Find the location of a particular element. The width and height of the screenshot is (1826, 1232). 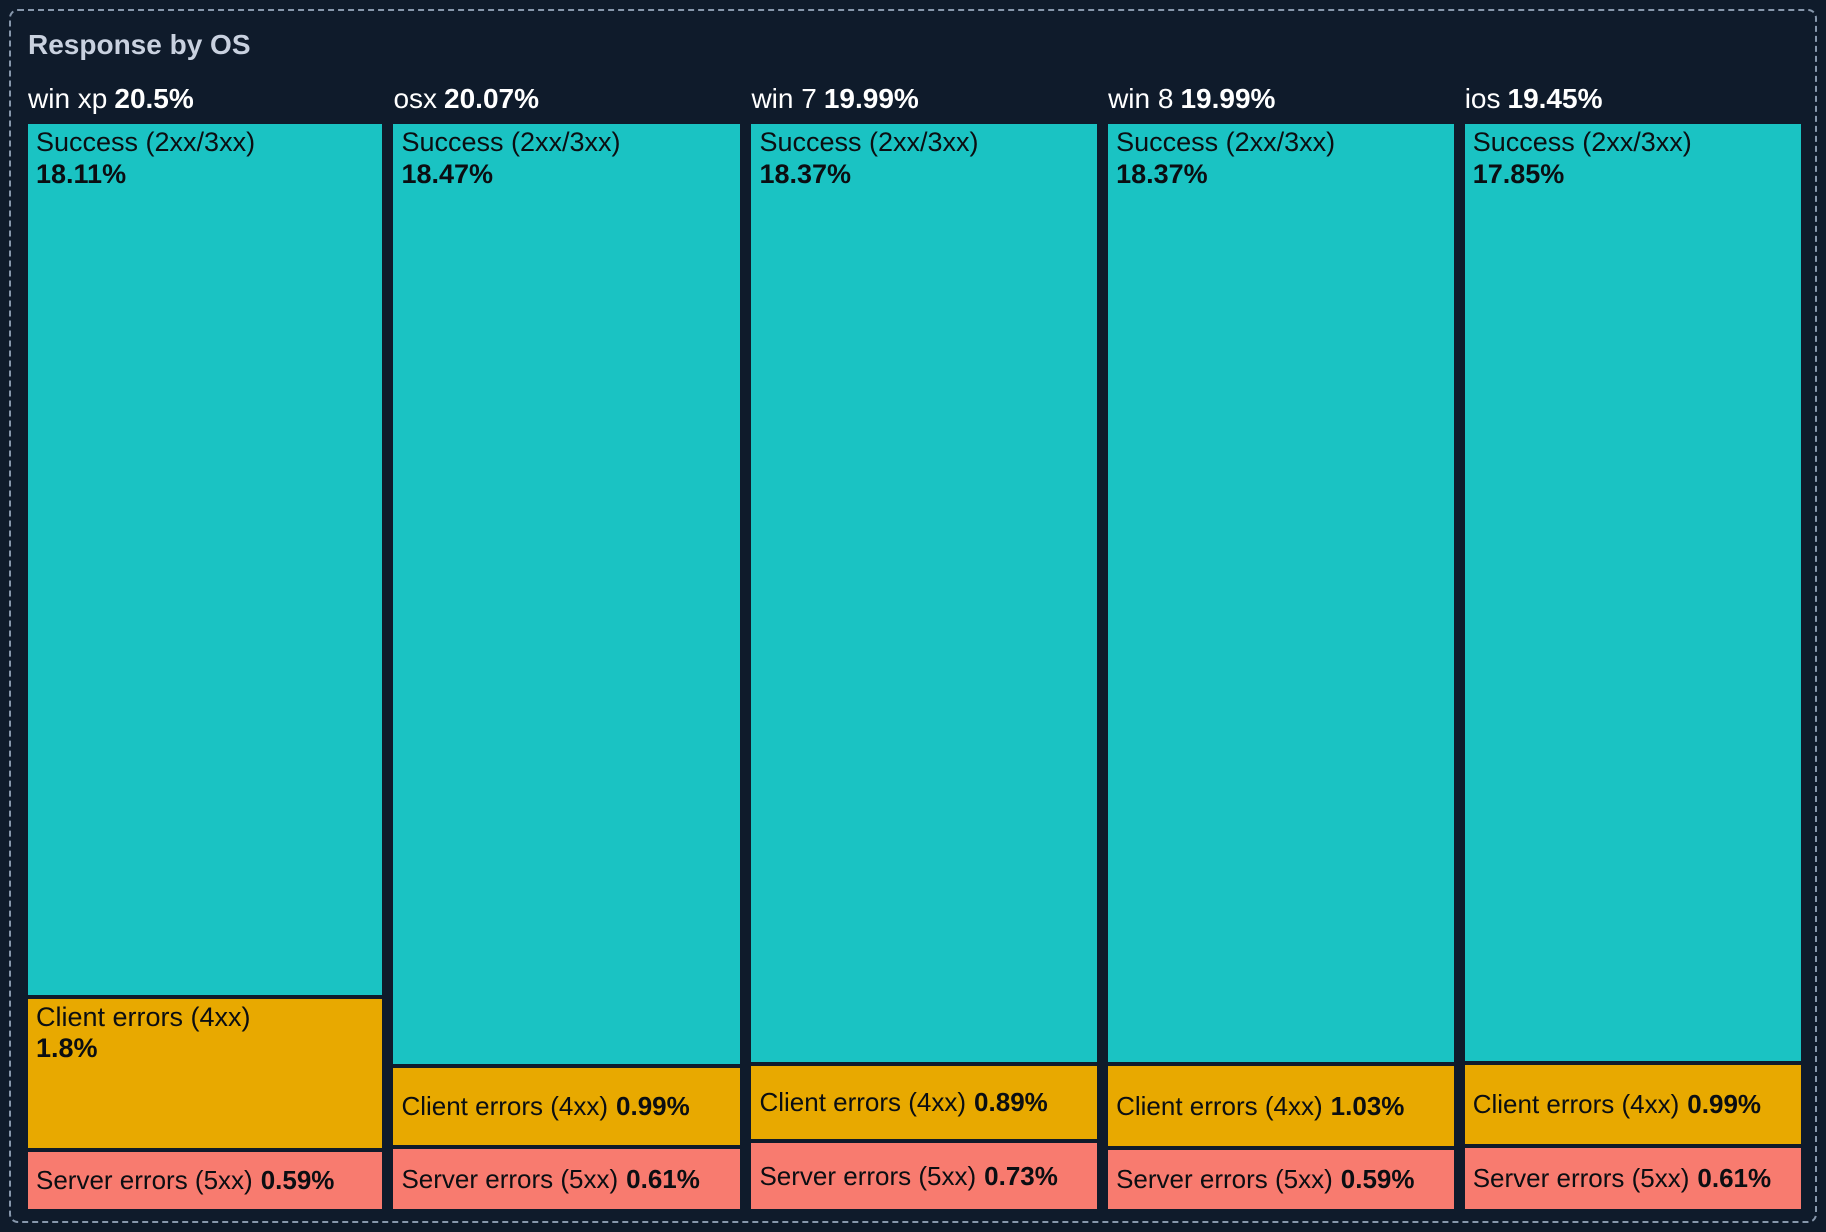

column-header-value: 19.45% is located at coordinates (1555, 98).